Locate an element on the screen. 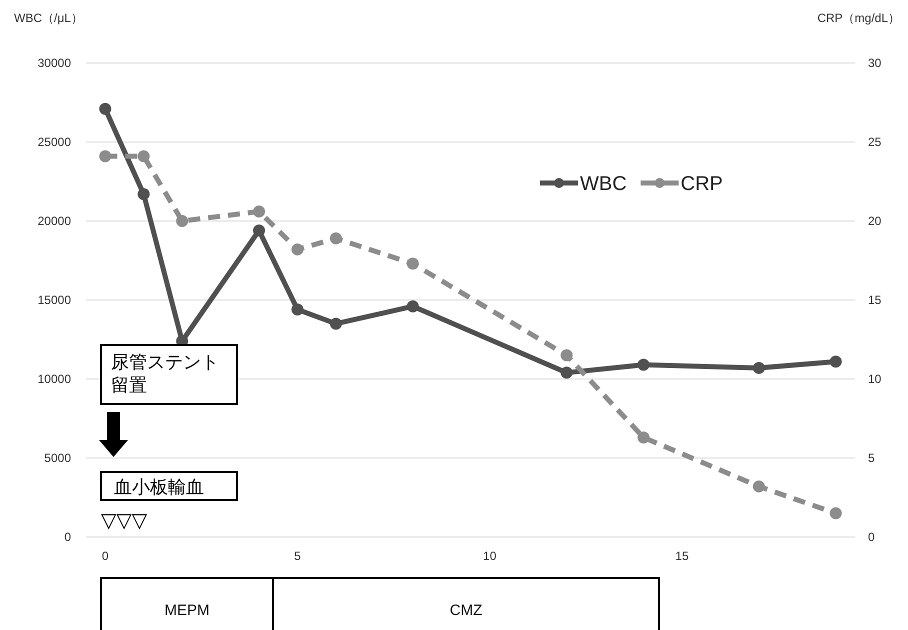 The image size is (908, 630). y2-tick-label: 0 is located at coordinates (871, 537).